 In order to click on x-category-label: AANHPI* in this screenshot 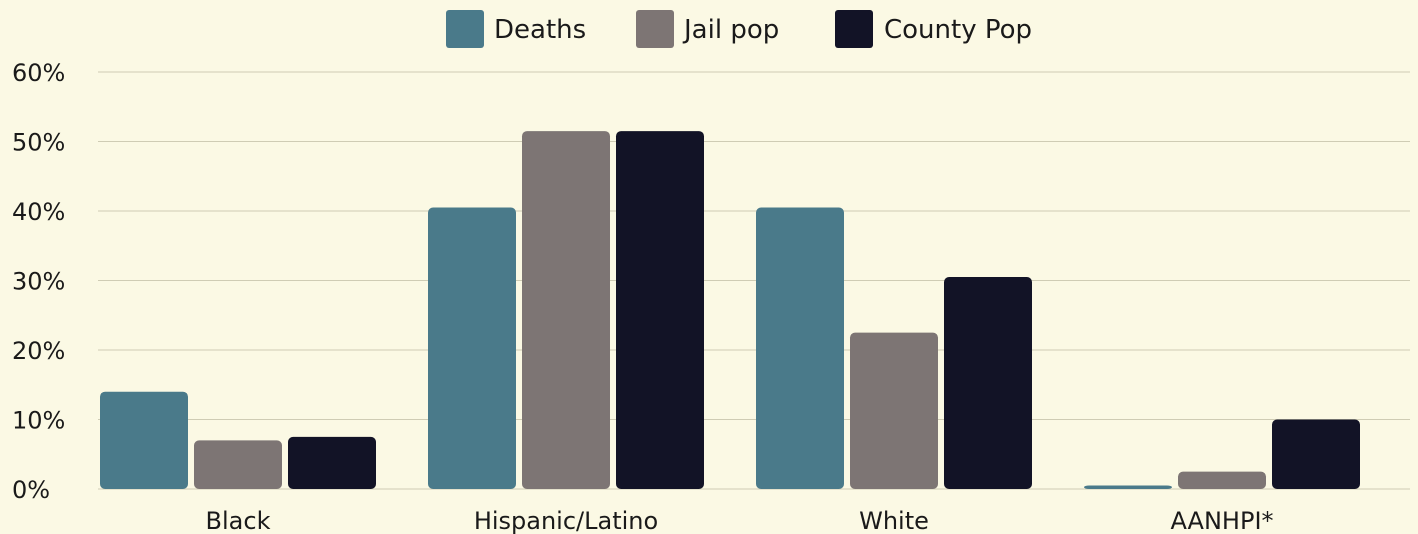, I will do `click(1221, 520)`.